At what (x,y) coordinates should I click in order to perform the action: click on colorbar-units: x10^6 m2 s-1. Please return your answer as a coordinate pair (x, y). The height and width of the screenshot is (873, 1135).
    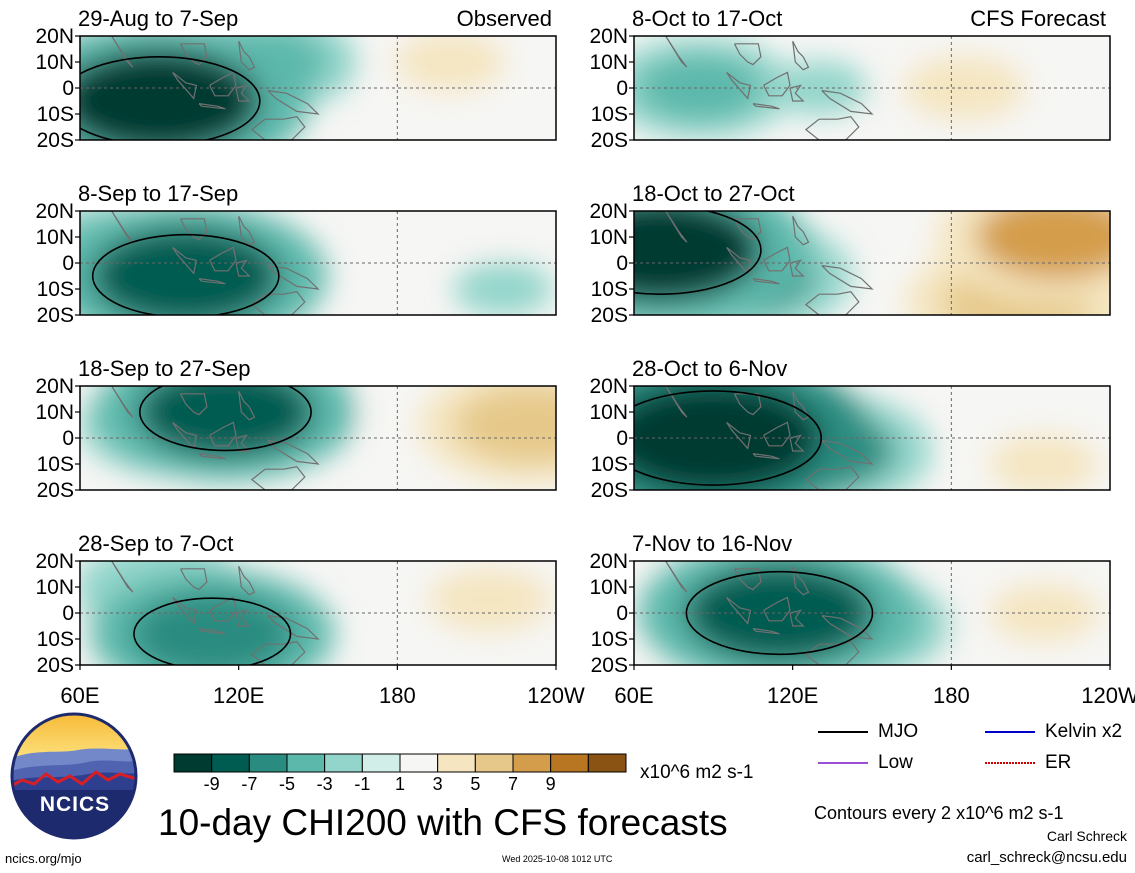
    Looking at the image, I should click on (697, 772).